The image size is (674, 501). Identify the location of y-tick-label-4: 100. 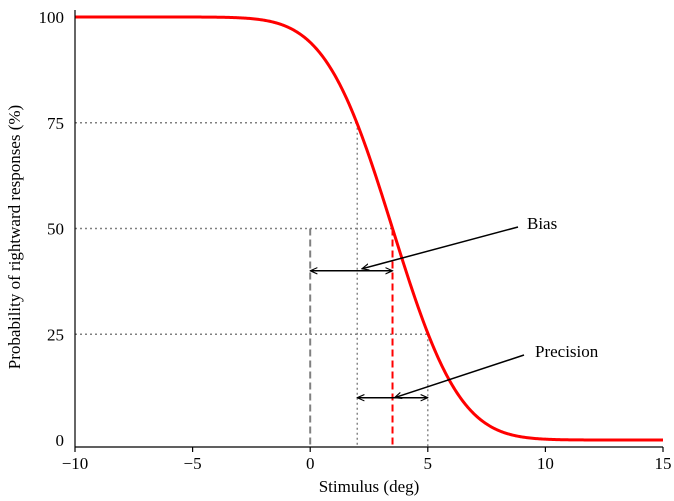
(52, 17).